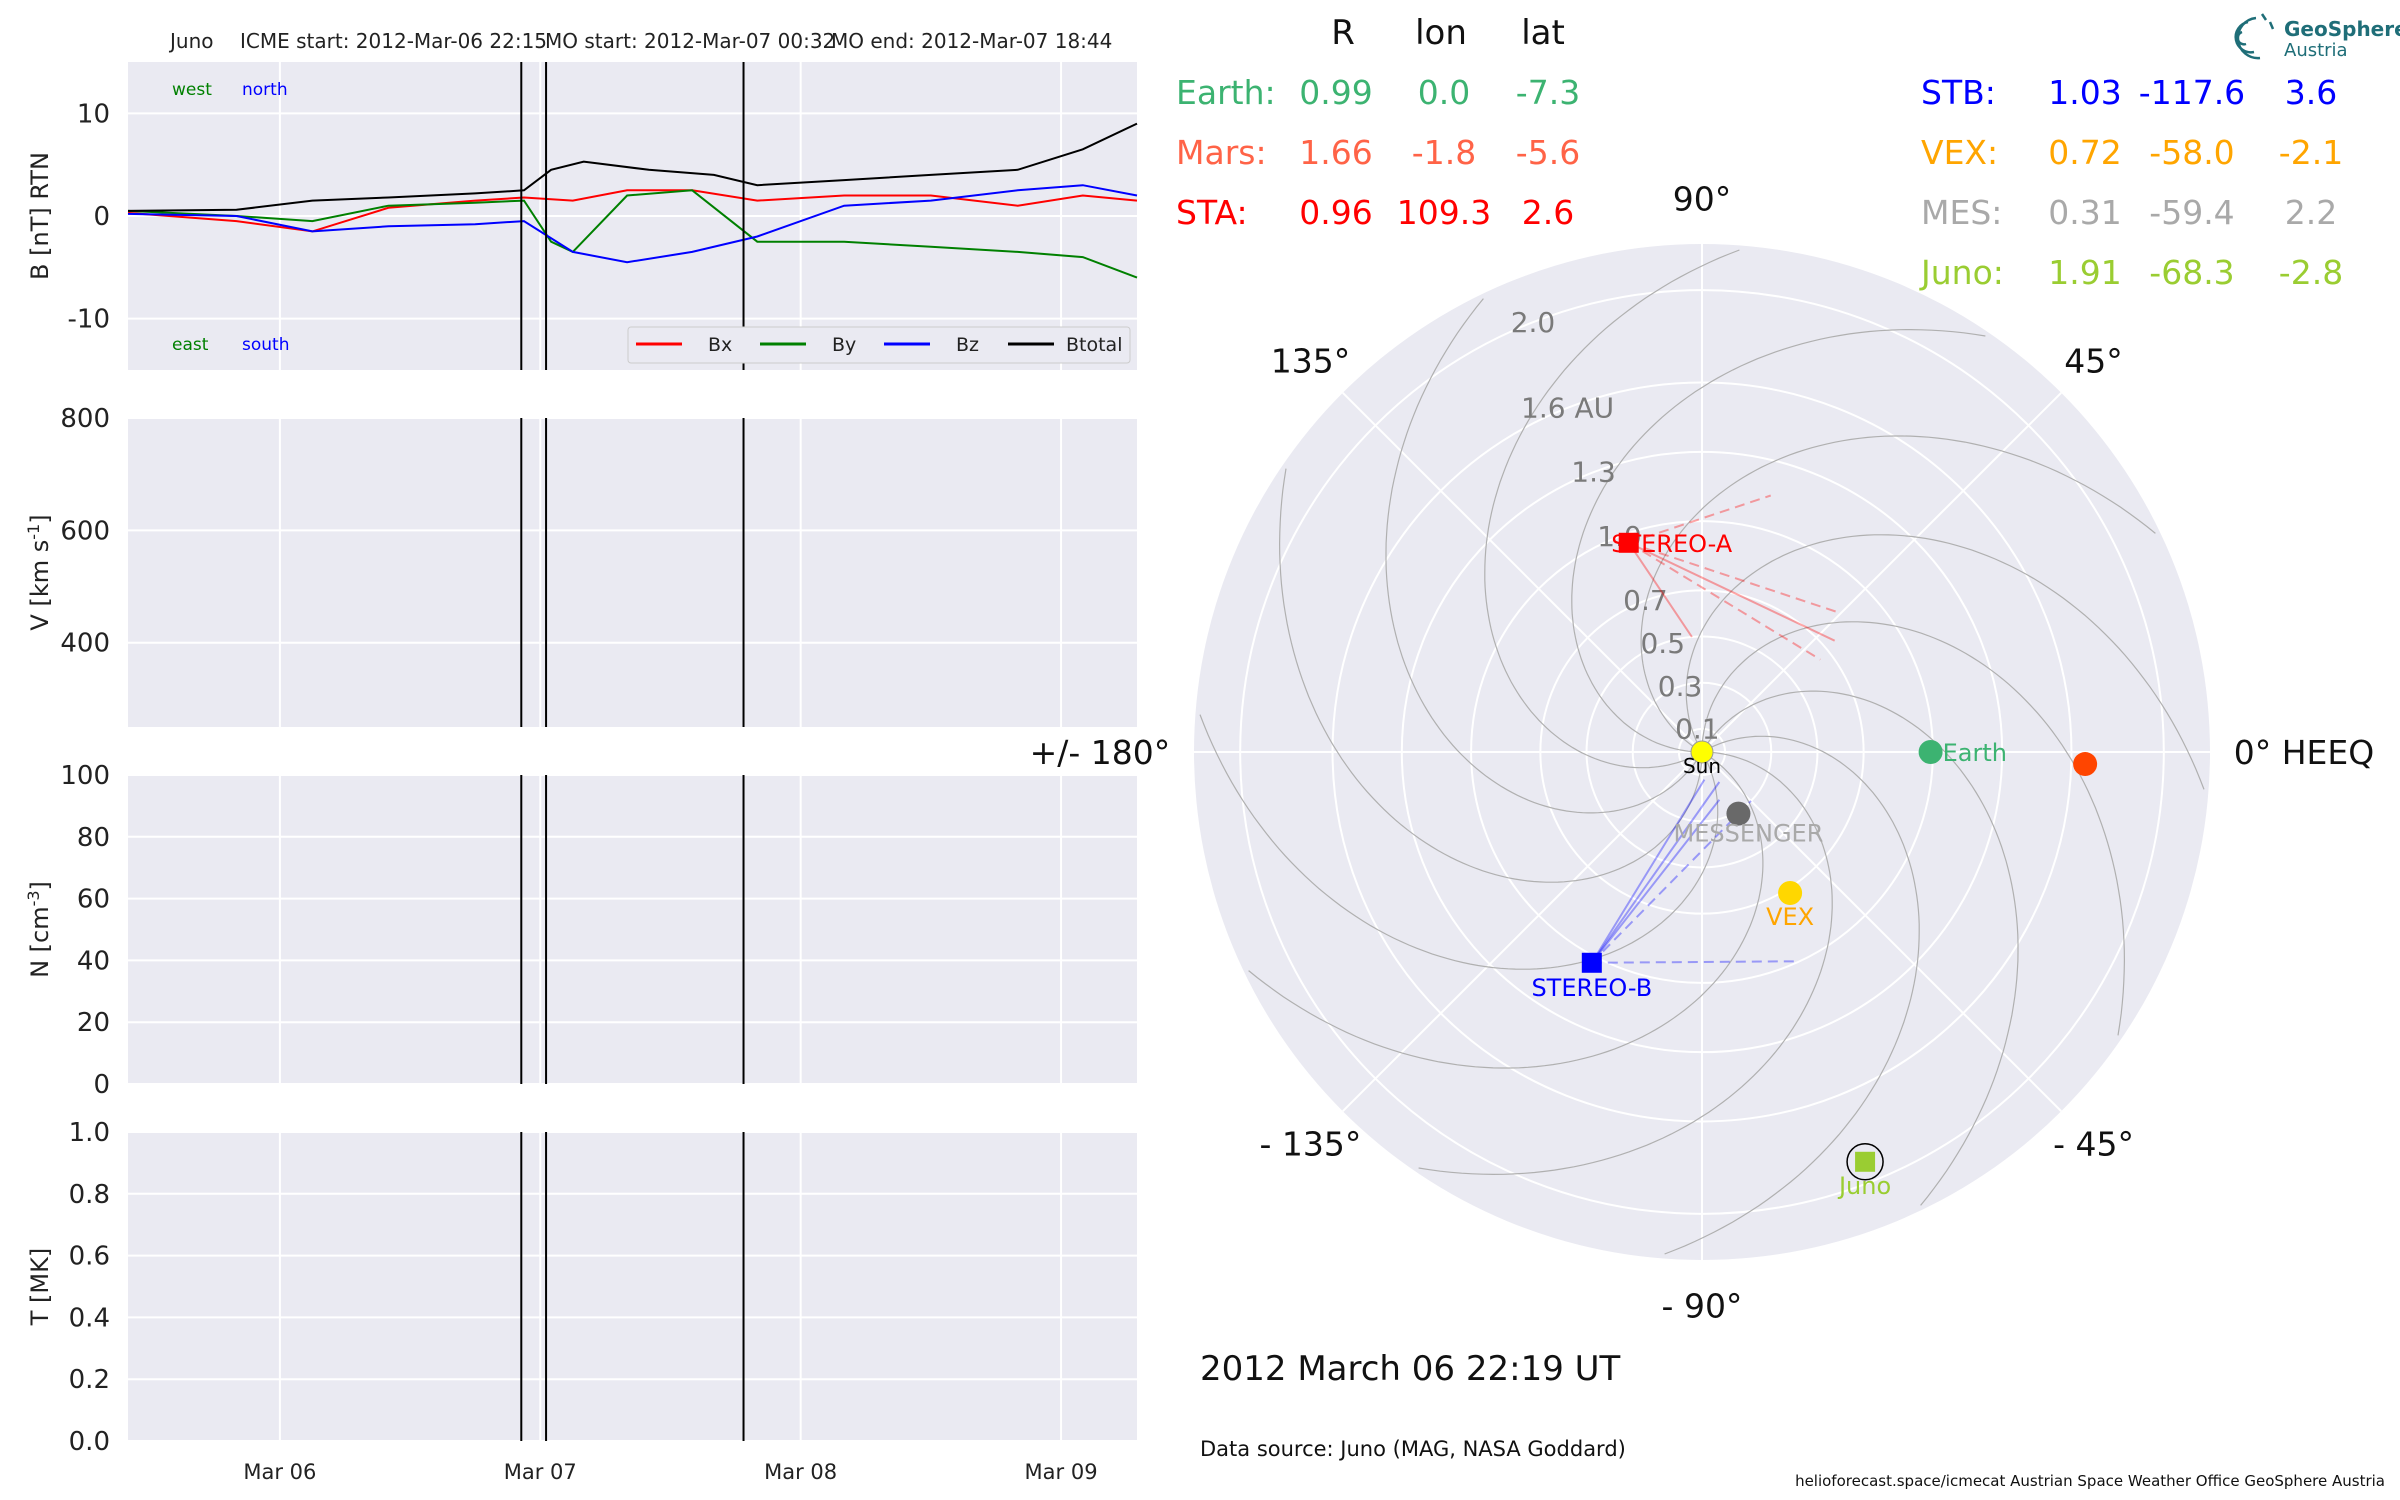 The width and height of the screenshot is (2400, 1500). What do you see at coordinates (2085, 764) in the screenshot?
I see `mars-marker` at bounding box center [2085, 764].